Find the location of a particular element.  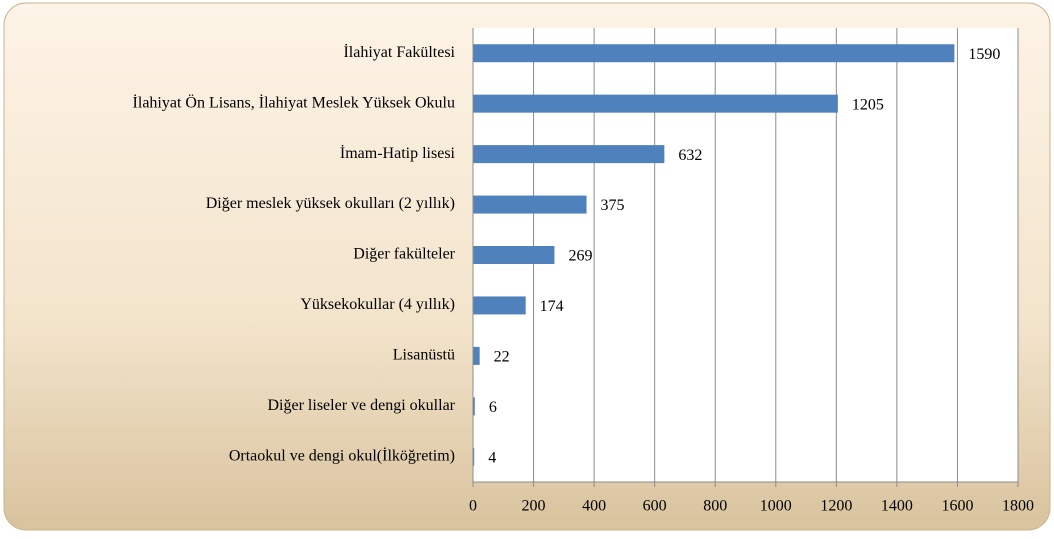

x-tick-label: 400 is located at coordinates (594, 506).